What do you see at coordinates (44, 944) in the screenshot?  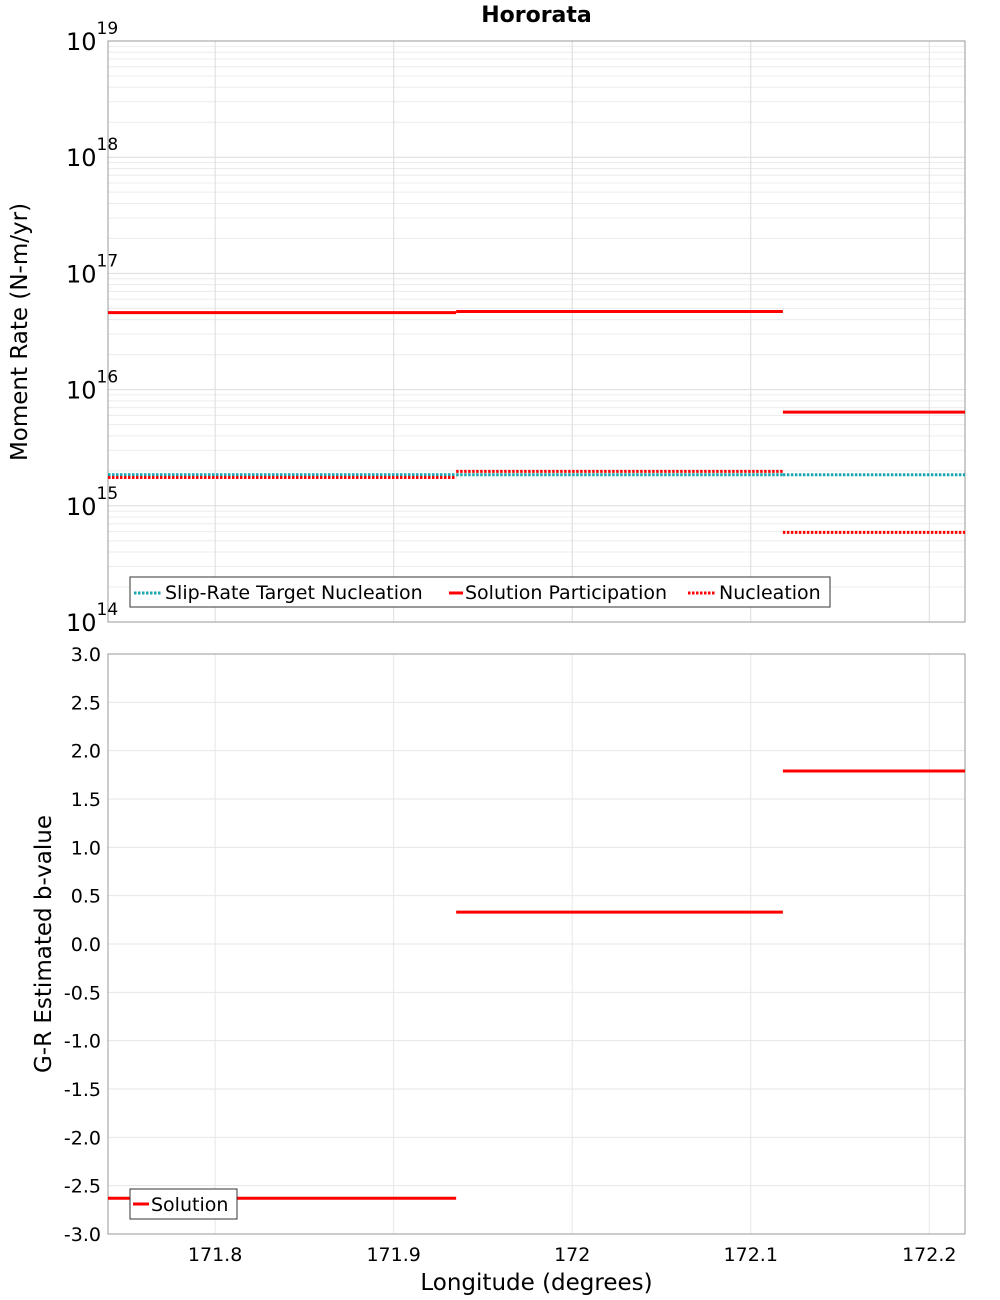 I see `bottom-y-axis-label: G-R Estimated b-value` at bounding box center [44, 944].